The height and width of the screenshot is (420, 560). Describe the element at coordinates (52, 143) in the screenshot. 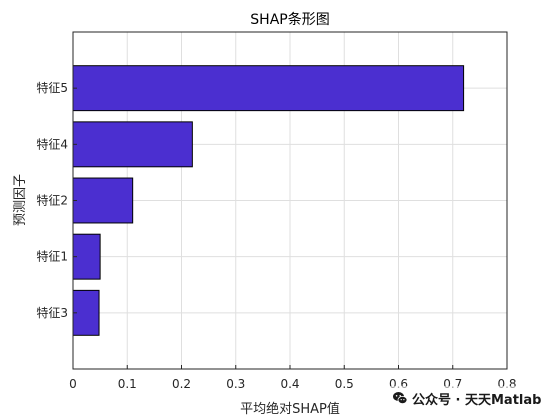

I see `y-tick-label: 特征4` at that location.